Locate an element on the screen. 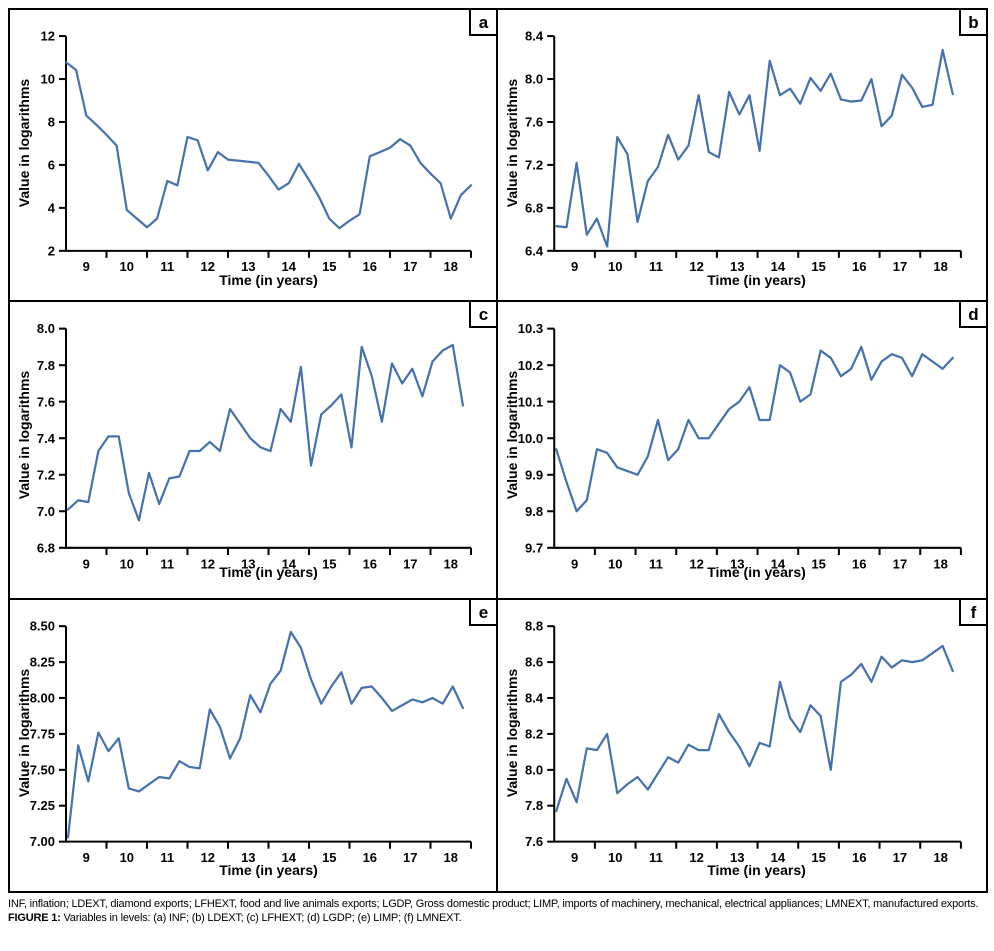  line-chart-f: 7.6 7.8 8.0 8.2 8.4 8.6 8.8 9 10 11 12 13 14 15 16 17 18 is located at coordinates (743, 742).